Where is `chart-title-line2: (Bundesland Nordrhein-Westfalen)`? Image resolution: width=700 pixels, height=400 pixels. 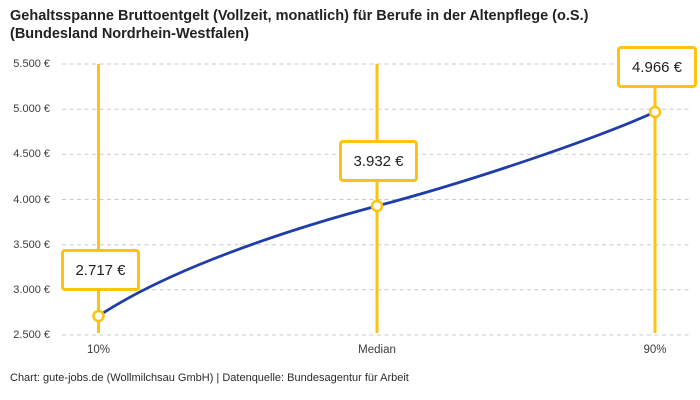 chart-title-line2: (Bundesland Nordrhein-Westfalen) is located at coordinates (129, 34).